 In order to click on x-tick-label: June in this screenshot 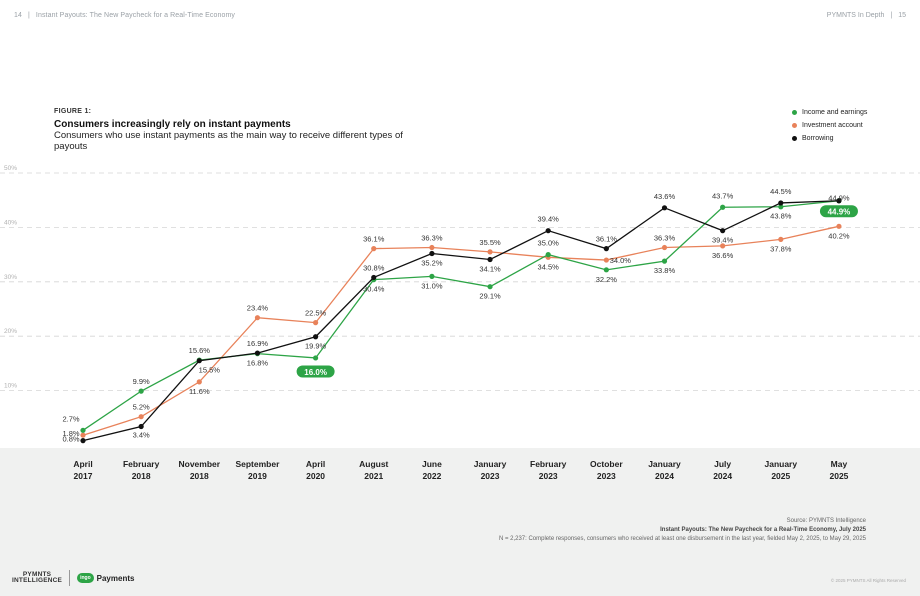, I will do `click(432, 464)`.